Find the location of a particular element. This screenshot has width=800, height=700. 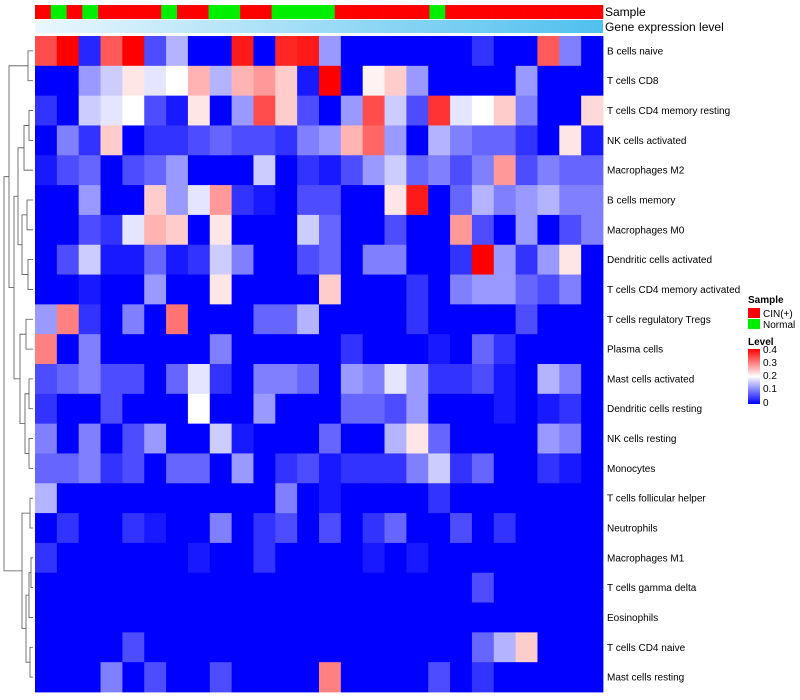

row-label: T cells CD4 naive is located at coordinates (646, 648).